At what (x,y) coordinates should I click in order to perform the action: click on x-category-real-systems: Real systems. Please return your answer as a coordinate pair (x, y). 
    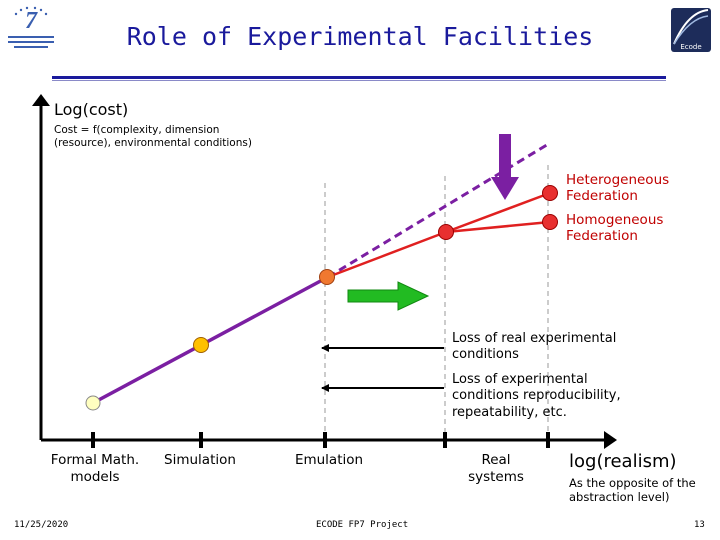
    Looking at the image, I should click on (496, 469).